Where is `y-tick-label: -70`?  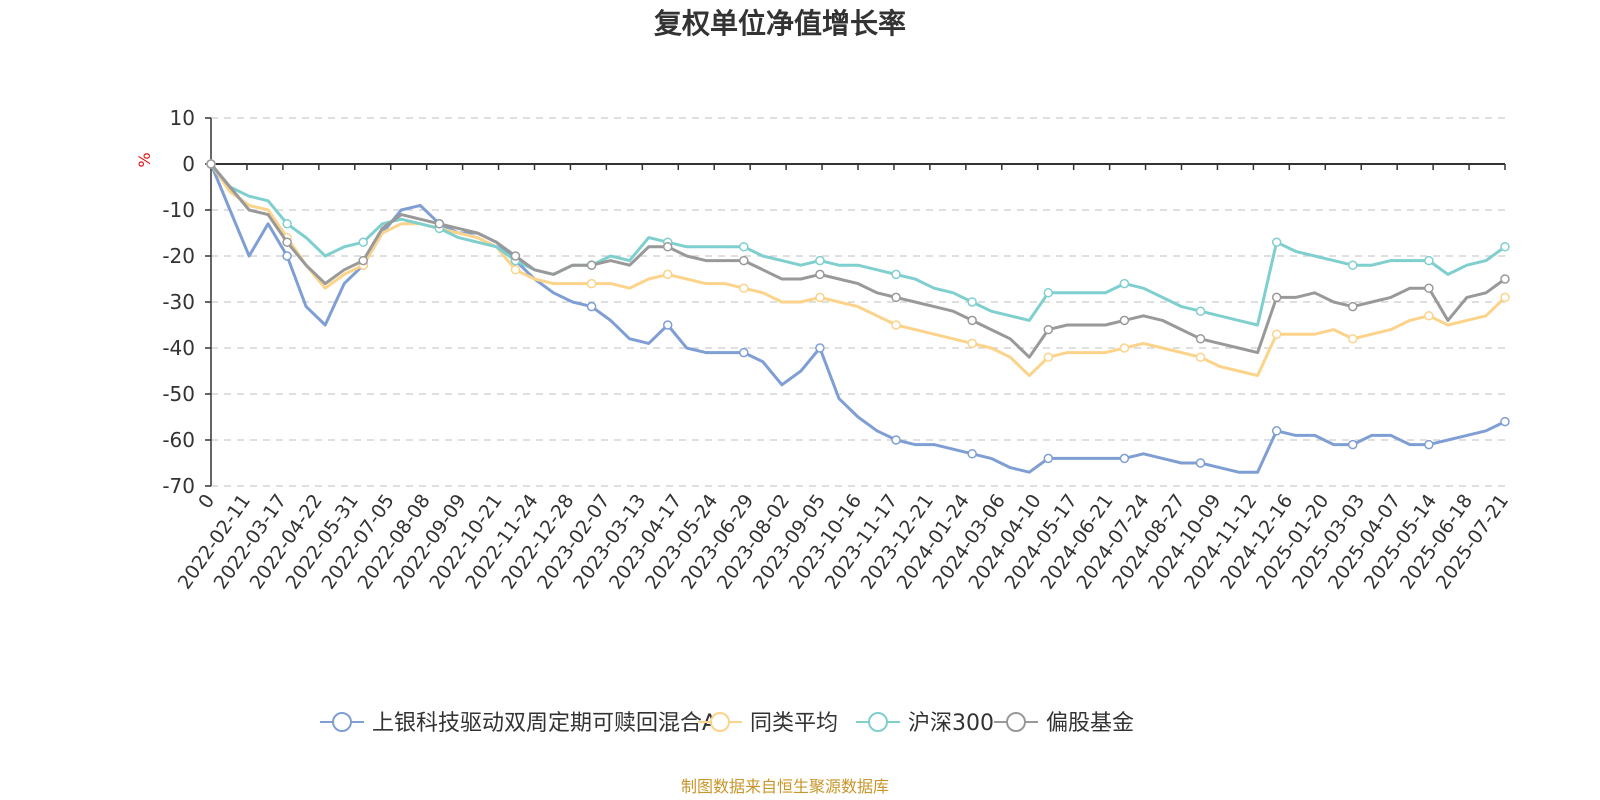 y-tick-label: -70 is located at coordinates (178, 486).